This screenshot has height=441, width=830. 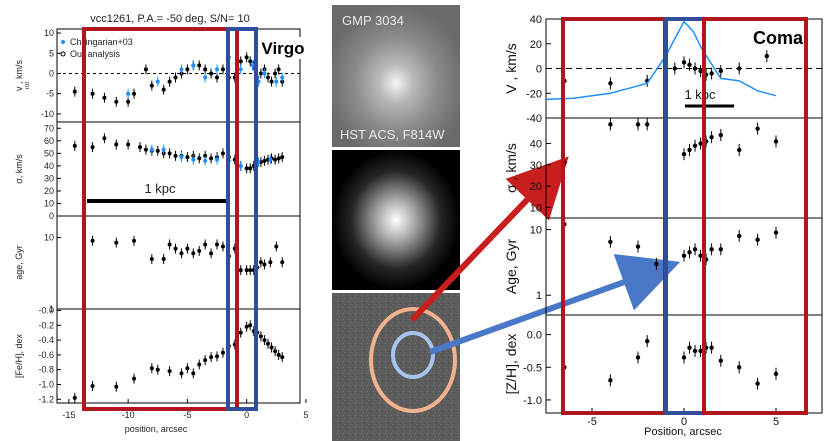 I want to click on left-ytick-label: 0, so click(x=51, y=216).